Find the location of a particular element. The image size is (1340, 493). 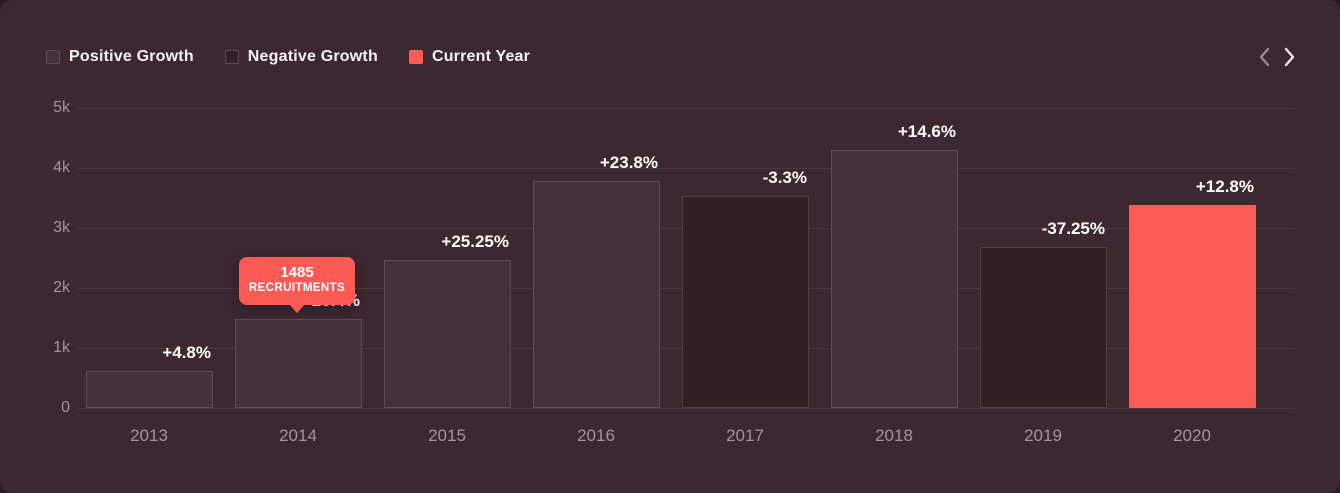

growth-label-2013: +4.8% is located at coordinates (186, 352).